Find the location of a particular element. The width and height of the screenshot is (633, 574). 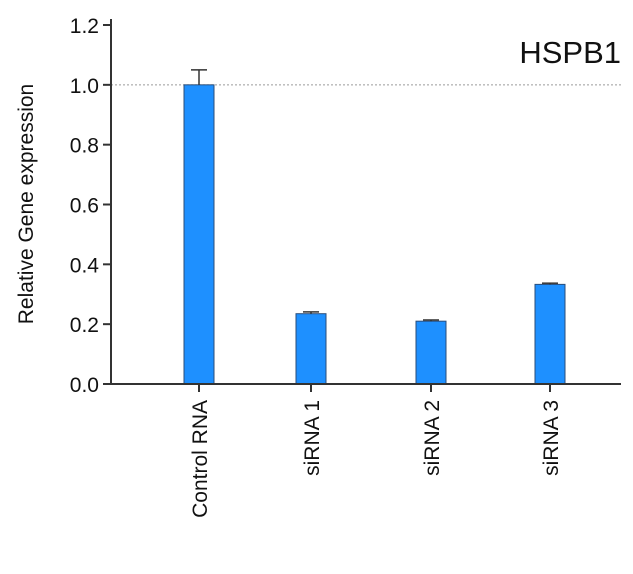

category-label: siRNA 1 is located at coordinates (312, 438).